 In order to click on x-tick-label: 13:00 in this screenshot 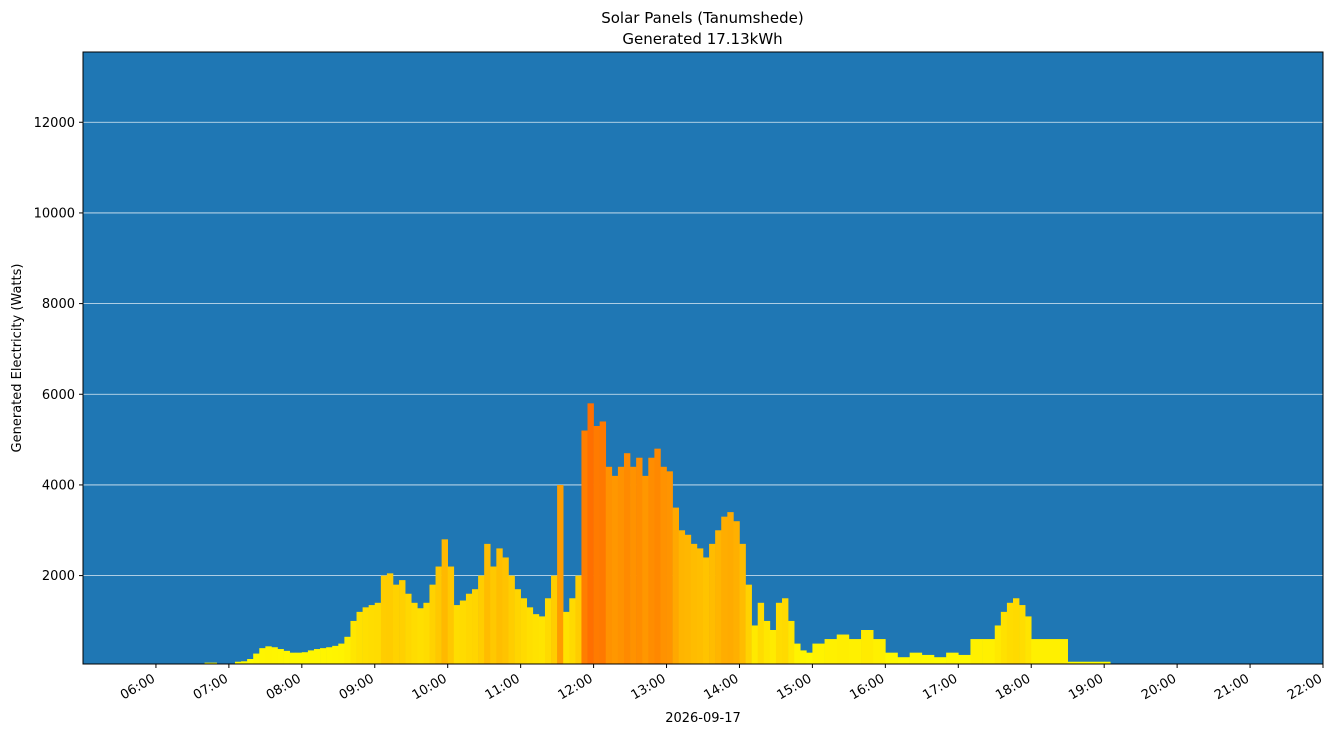, I will do `click(649, 687)`.